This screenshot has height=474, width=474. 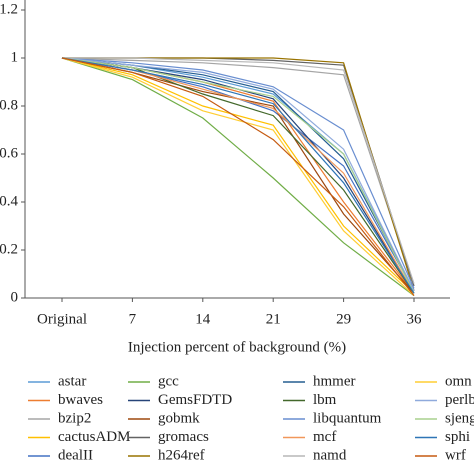 I want to click on legend-label: cactusADM, so click(x=94, y=437).